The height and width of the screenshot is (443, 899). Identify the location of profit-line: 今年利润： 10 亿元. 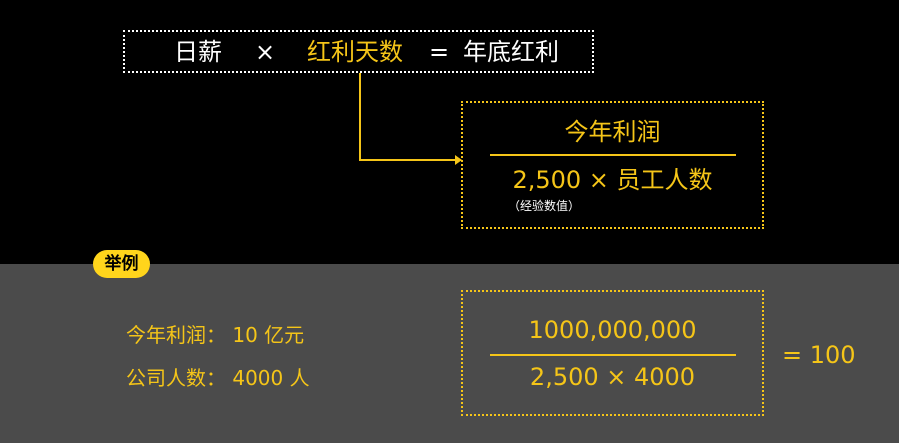
(215, 335).